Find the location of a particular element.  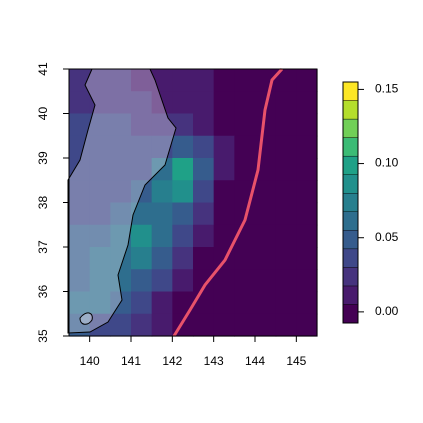

x-tick-label: 140 is located at coordinates (90, 361).